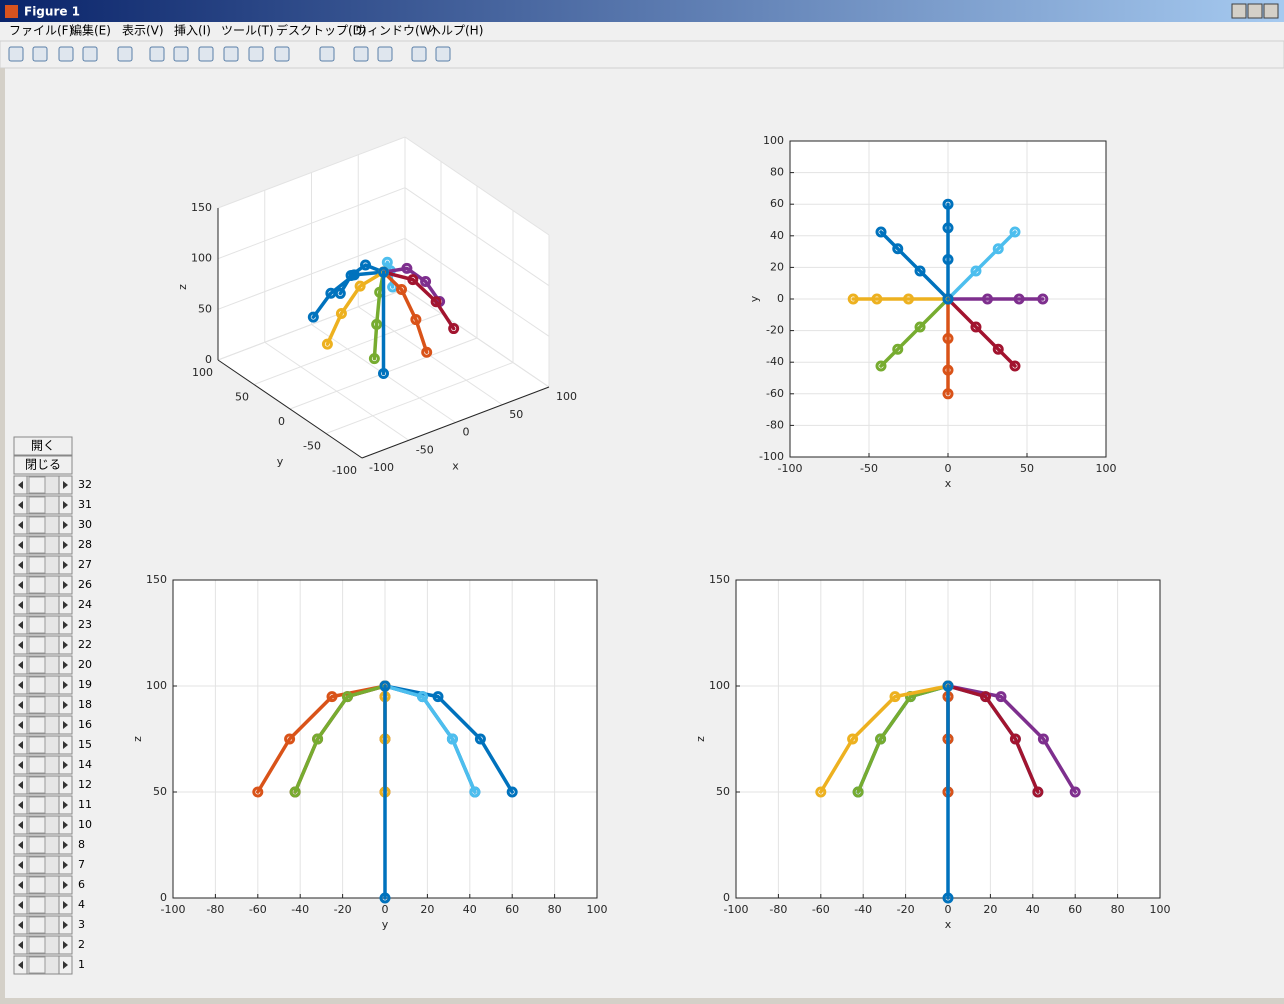 This screenshot has height=1004, width=1284. I want to click on x-tick-label: -100, so click(173, 909).